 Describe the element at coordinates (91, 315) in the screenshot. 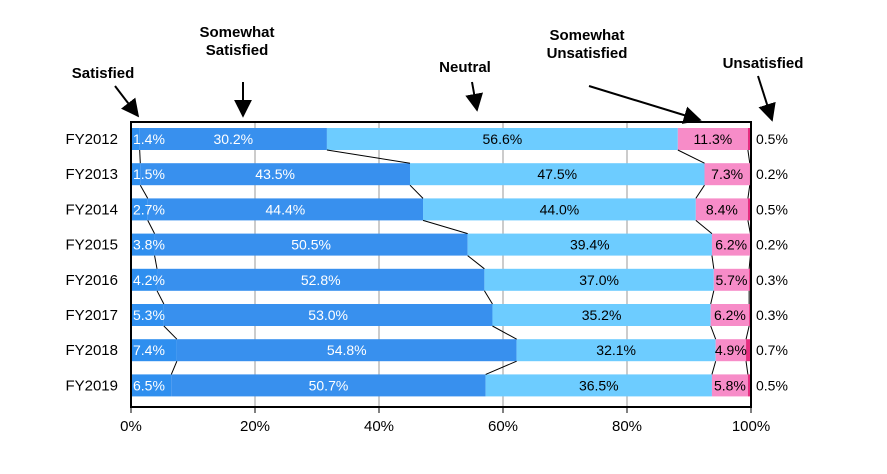

I see `category-label: FY2017` at that location.